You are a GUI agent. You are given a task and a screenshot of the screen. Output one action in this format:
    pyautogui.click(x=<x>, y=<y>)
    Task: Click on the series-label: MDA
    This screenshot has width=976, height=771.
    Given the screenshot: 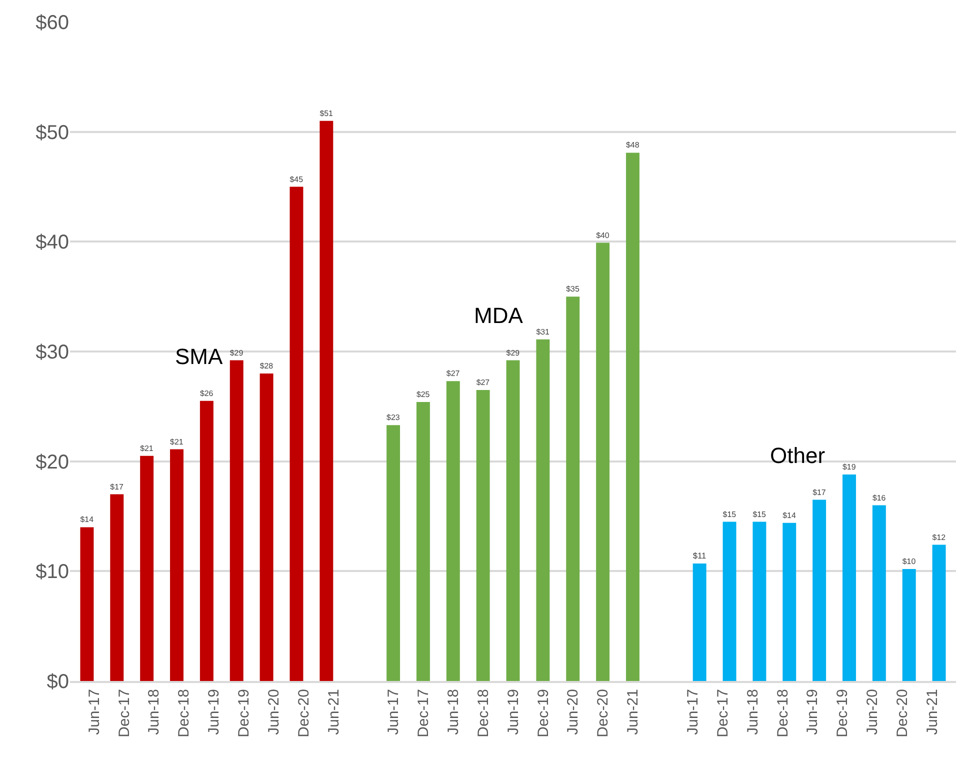 What is the action you would take?
    pyautogui.click(x=499, y=315)
    